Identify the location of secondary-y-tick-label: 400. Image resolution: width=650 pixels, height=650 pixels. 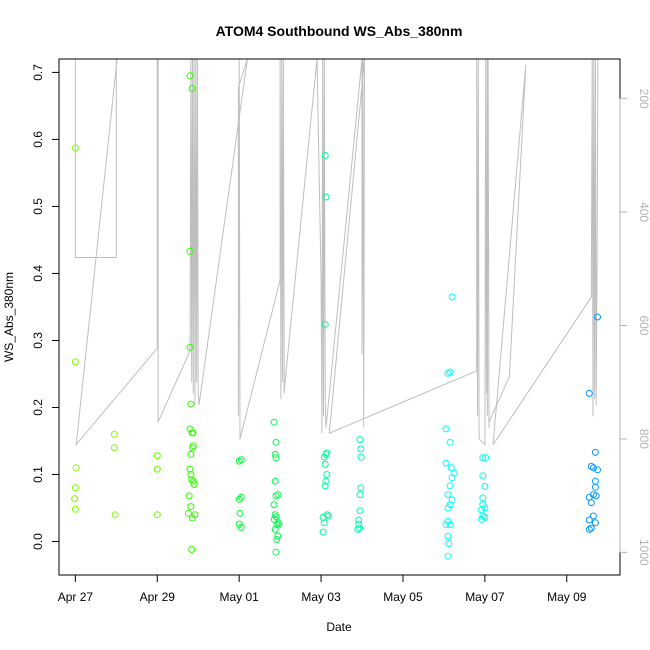
(643, 212).